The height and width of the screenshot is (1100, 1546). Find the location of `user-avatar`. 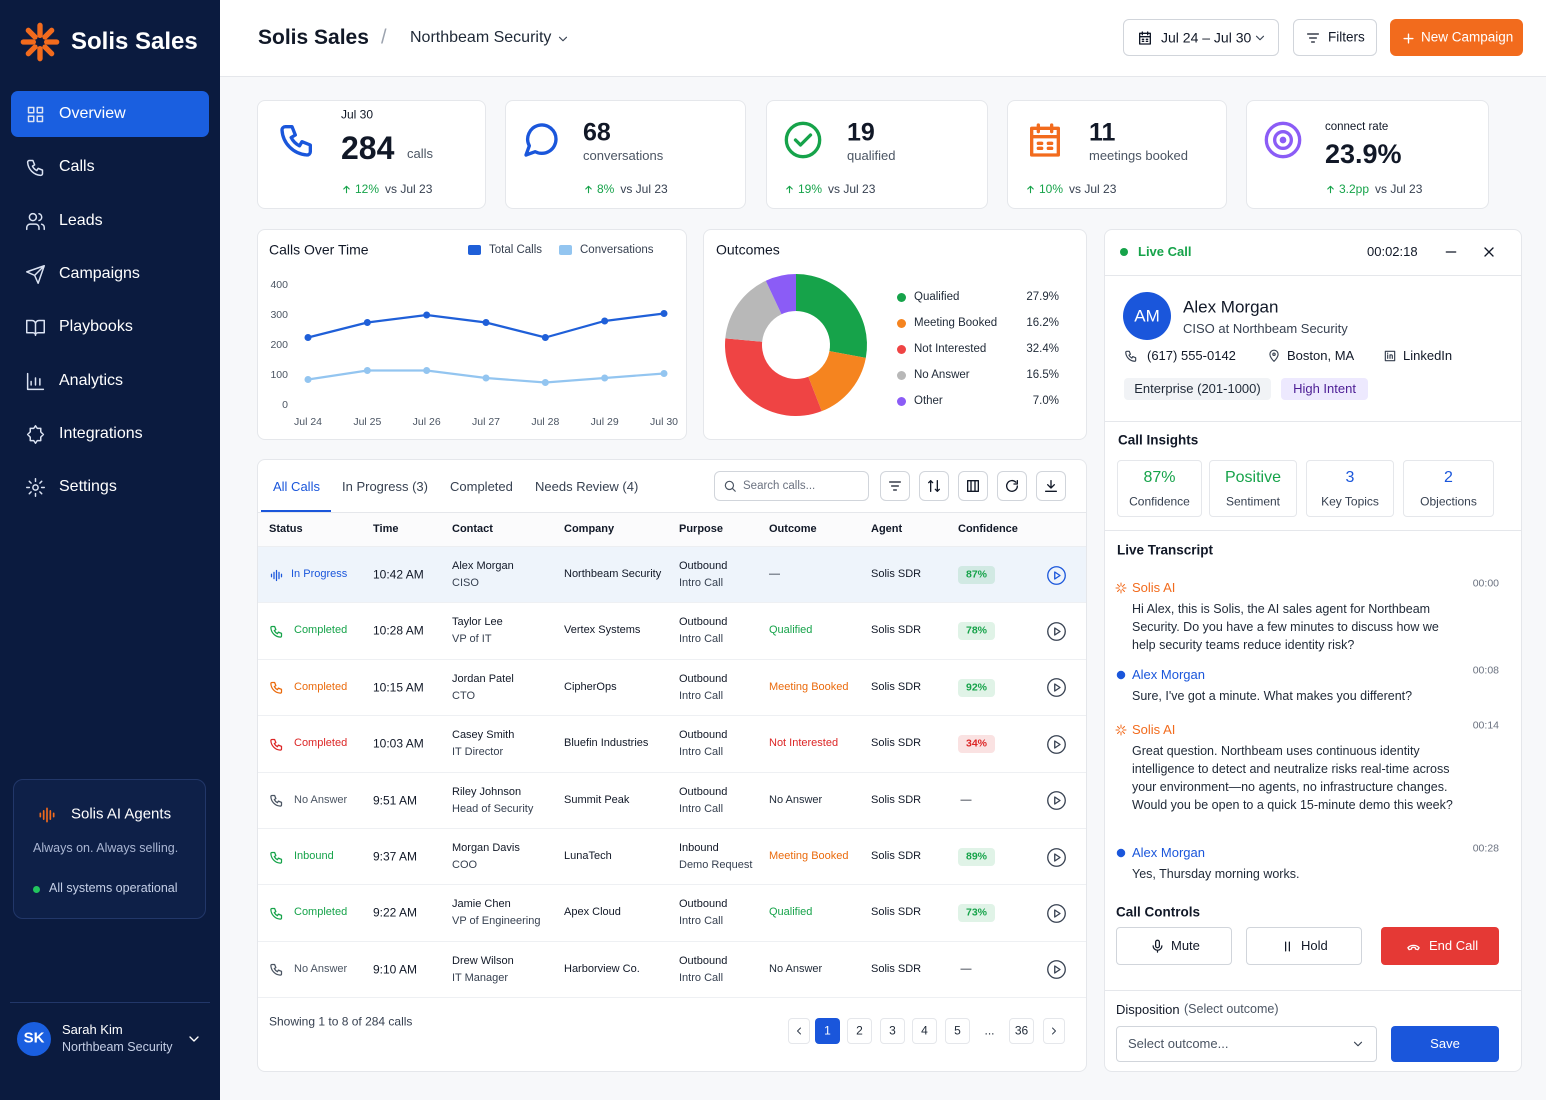

user-avatar is located at coordinates (34, 1039).